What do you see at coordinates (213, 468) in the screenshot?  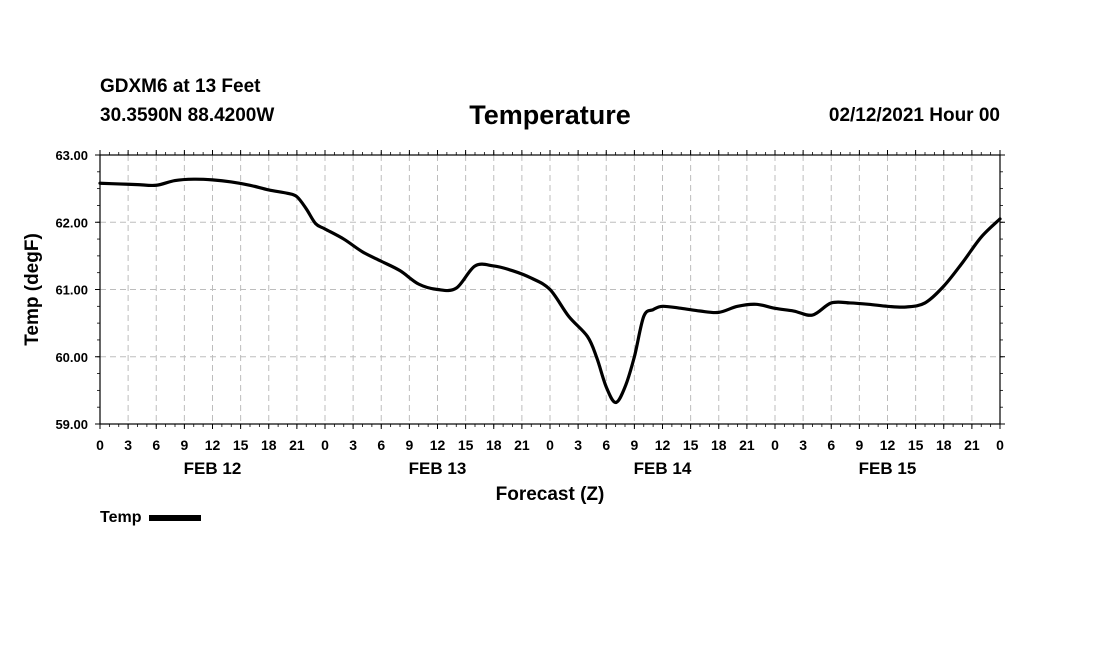 I see `date-label: FEB 12` at bounding box center [213, 468].